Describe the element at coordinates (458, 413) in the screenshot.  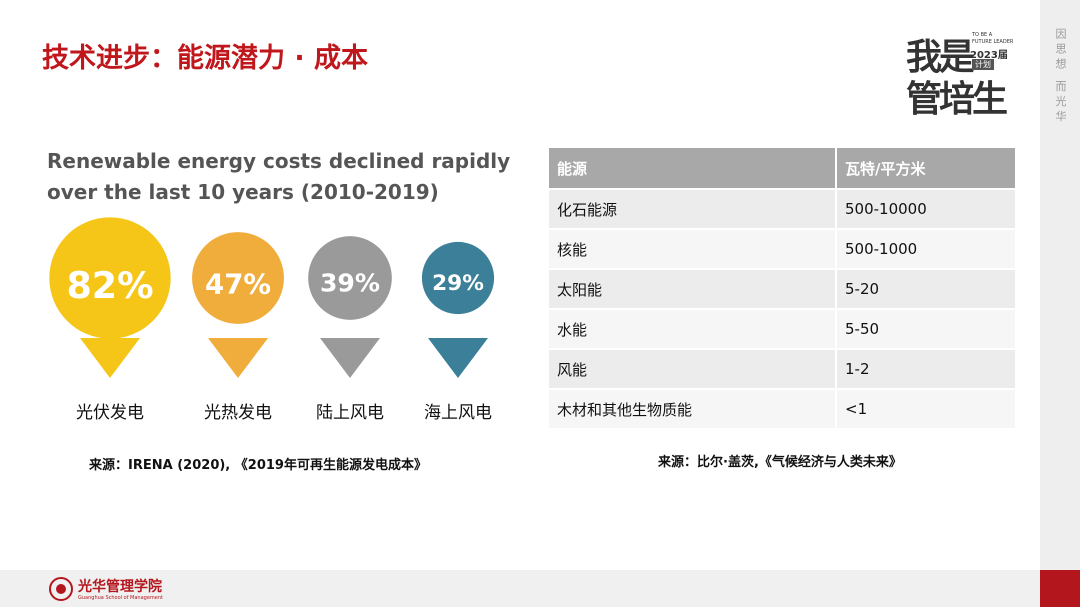
I see `tech-name: 海上风电` at that location.